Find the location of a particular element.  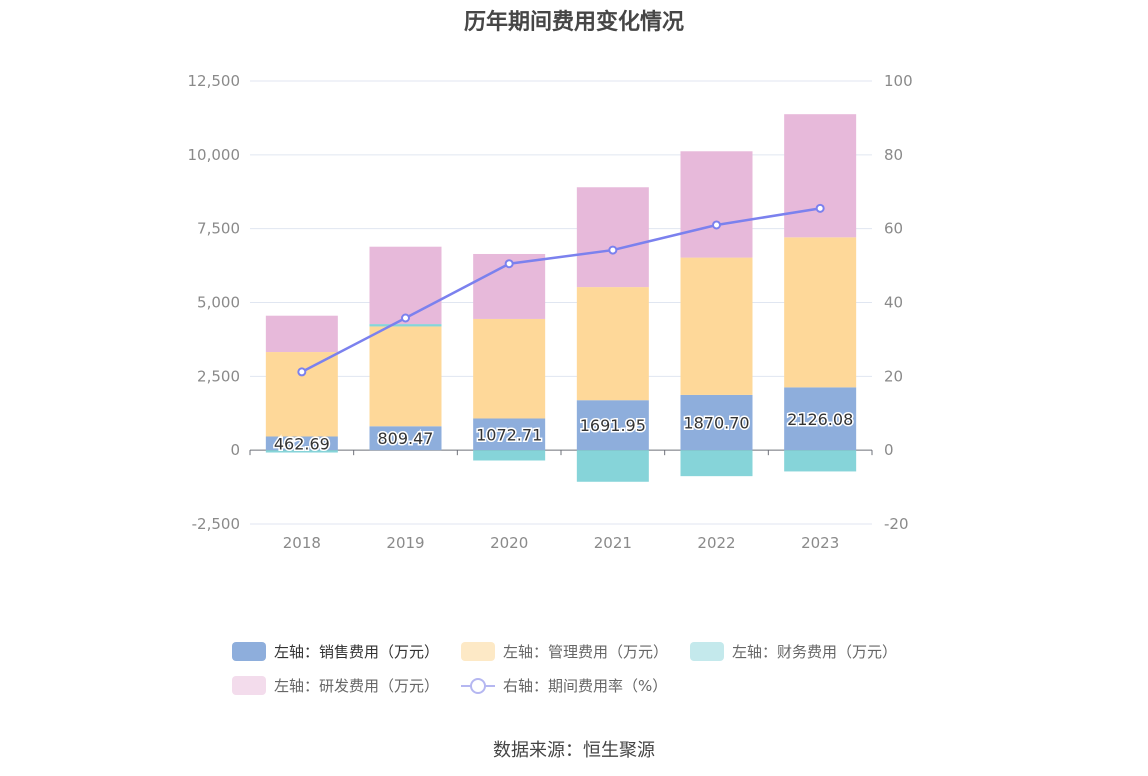

x-tick-label: 2023 is located at coordinates (820, 543).